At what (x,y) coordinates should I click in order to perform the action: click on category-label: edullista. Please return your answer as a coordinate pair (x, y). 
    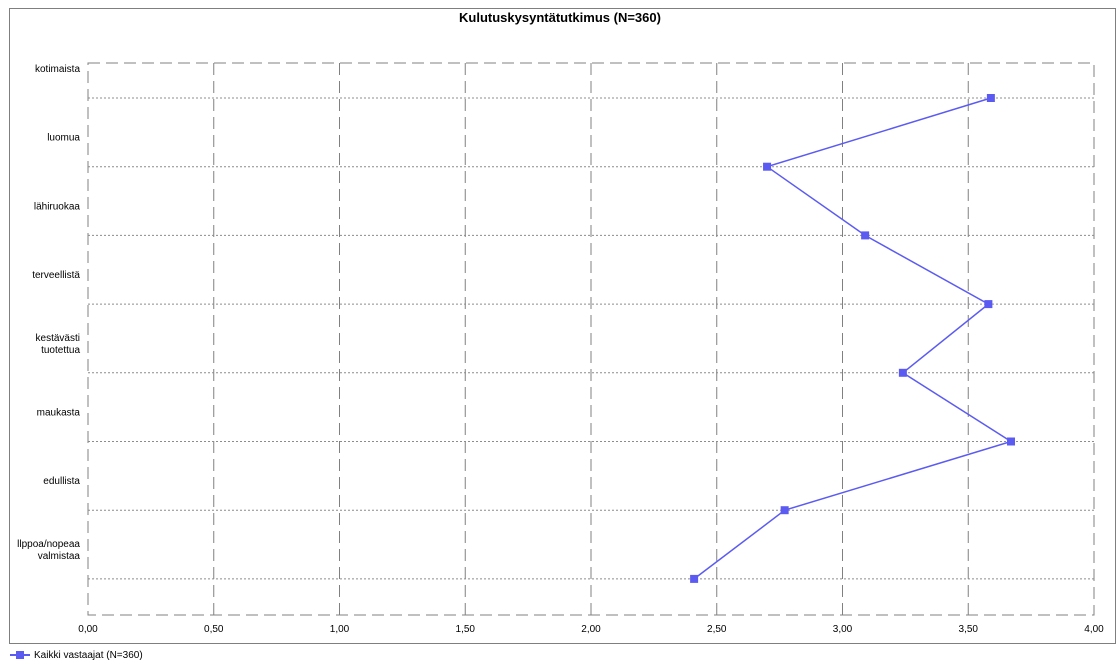
    Looking at the image, I should click on (61, 481).